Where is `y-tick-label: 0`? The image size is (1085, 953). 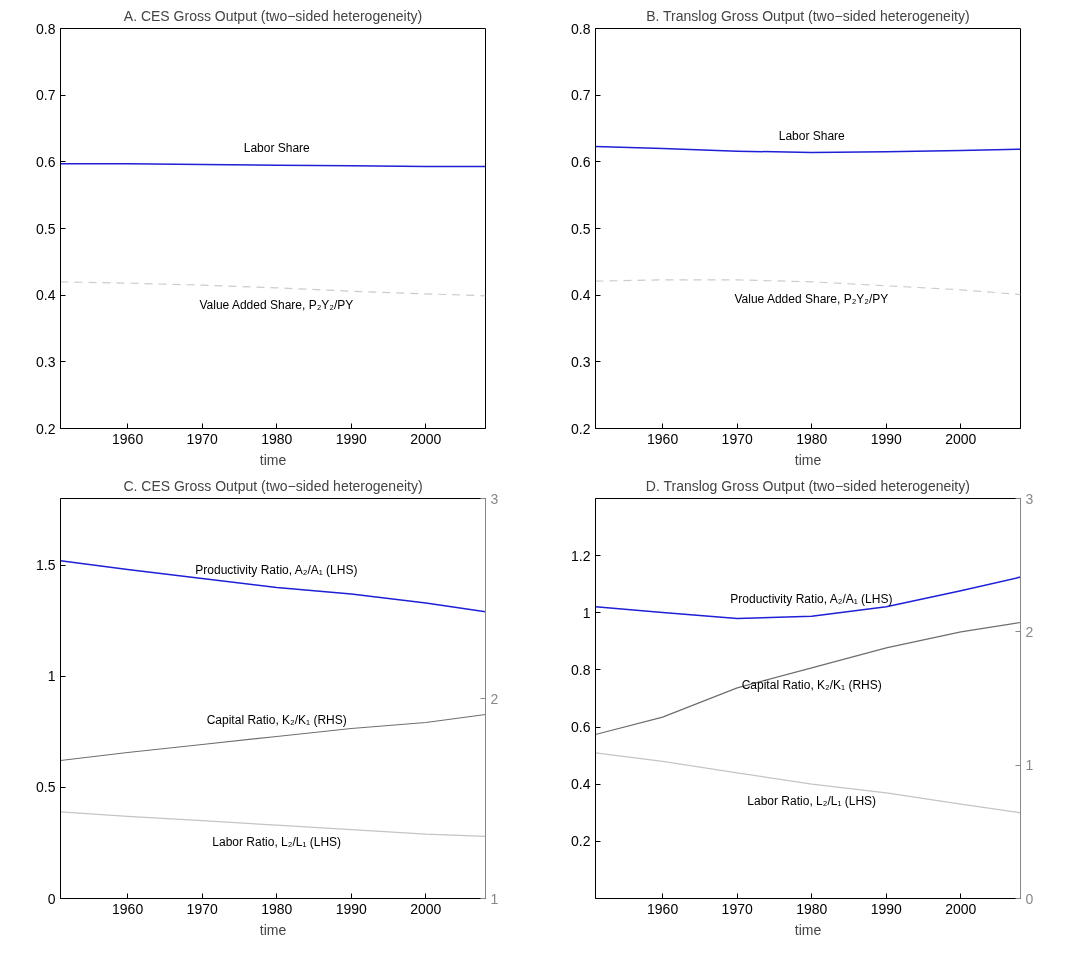 y-tick-label: 0 is located at coordinates (51, 898).